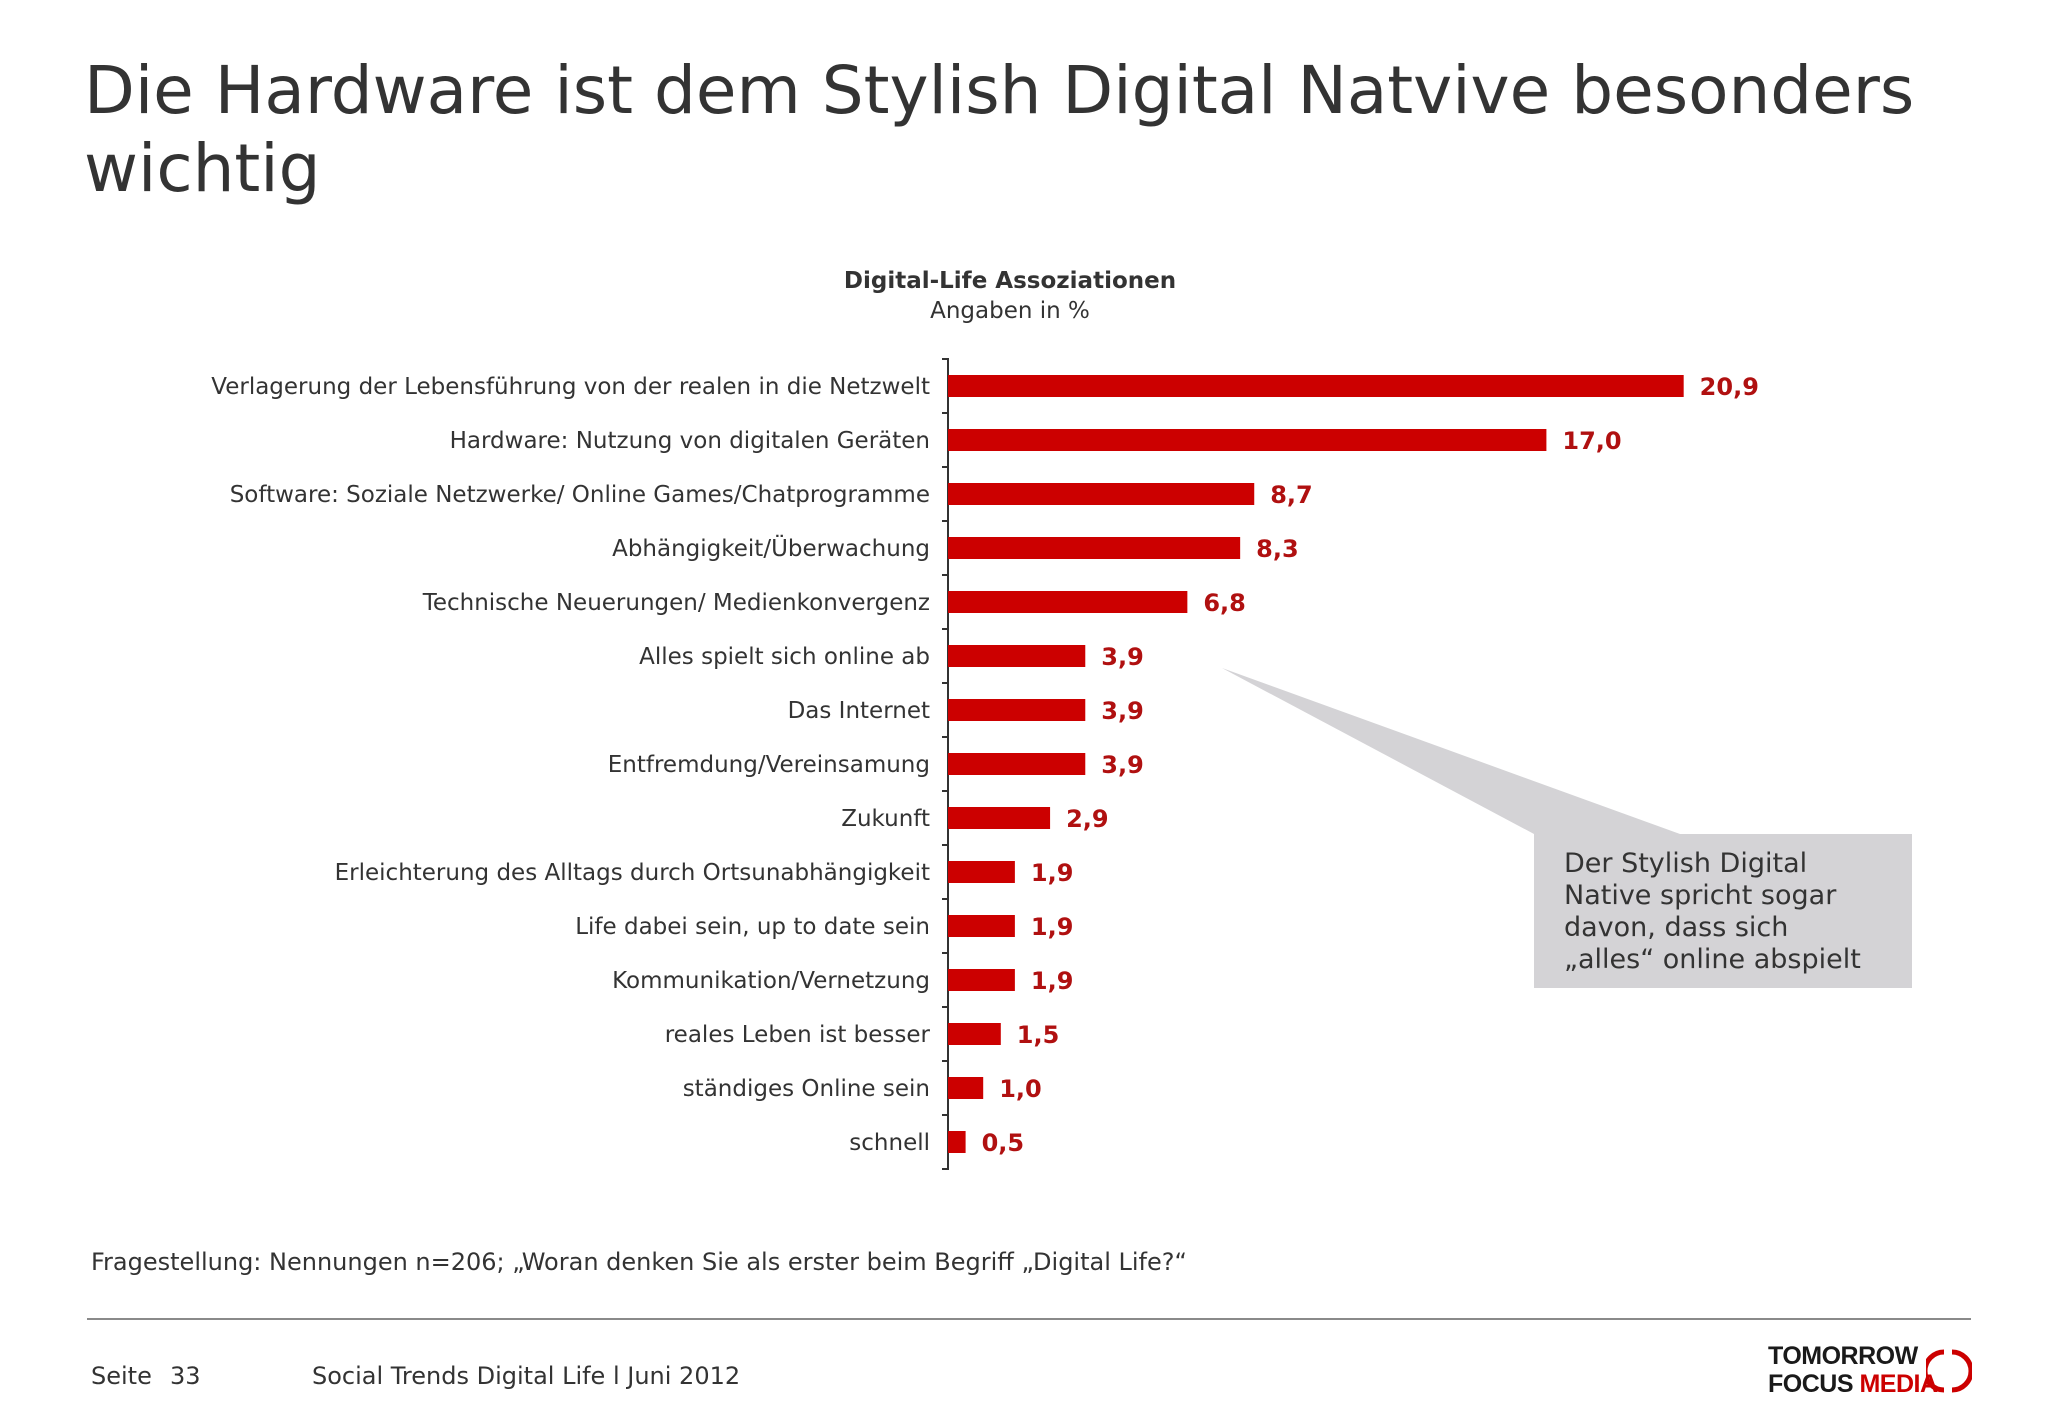 This screenshot has height=1418, width=2048. What do you see at coordinates (1277, 549) in the screenshot?
I see `value-label: 8,3` at bounding box center [1277, 549].